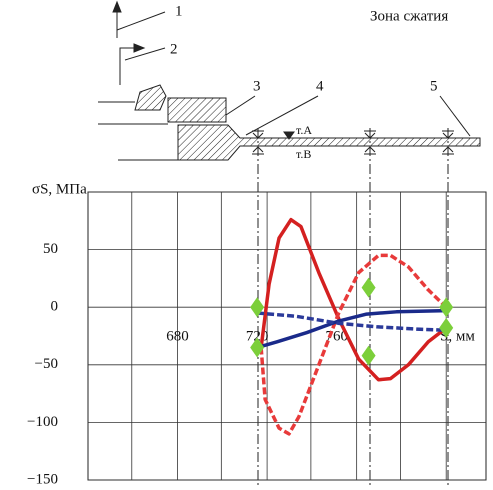 This screenshot has height=490, width=493. Describe the element at coordinates (303, 154) in the screenshot. I see `point-b: т.В` at that location.